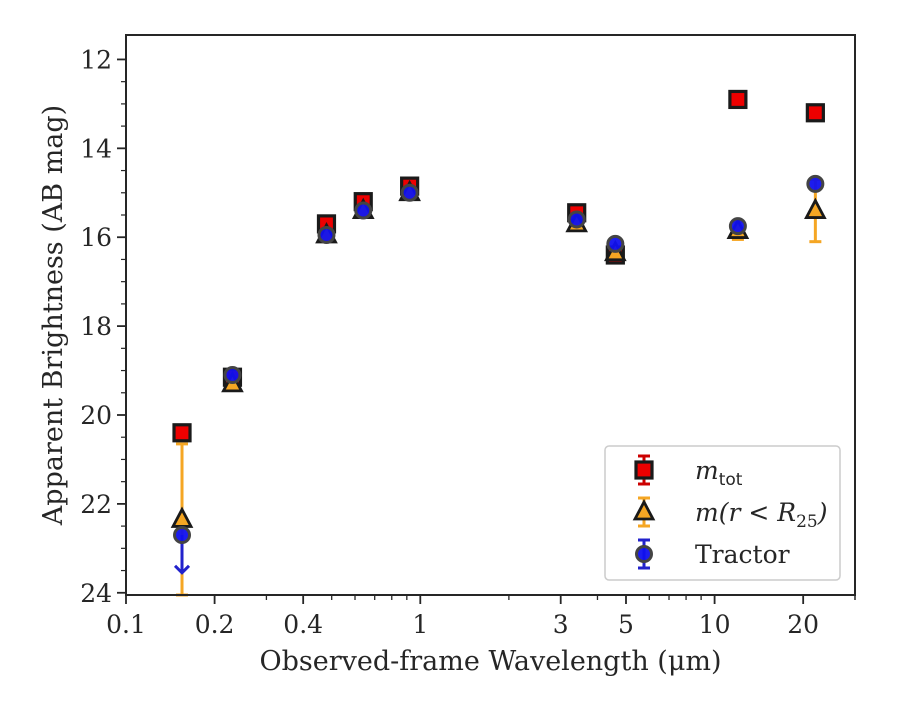  What do you see at coordinates (126, 624) in the screenshot?
I see `x-tick-label: 0.1` at bounding box center [126, 624].